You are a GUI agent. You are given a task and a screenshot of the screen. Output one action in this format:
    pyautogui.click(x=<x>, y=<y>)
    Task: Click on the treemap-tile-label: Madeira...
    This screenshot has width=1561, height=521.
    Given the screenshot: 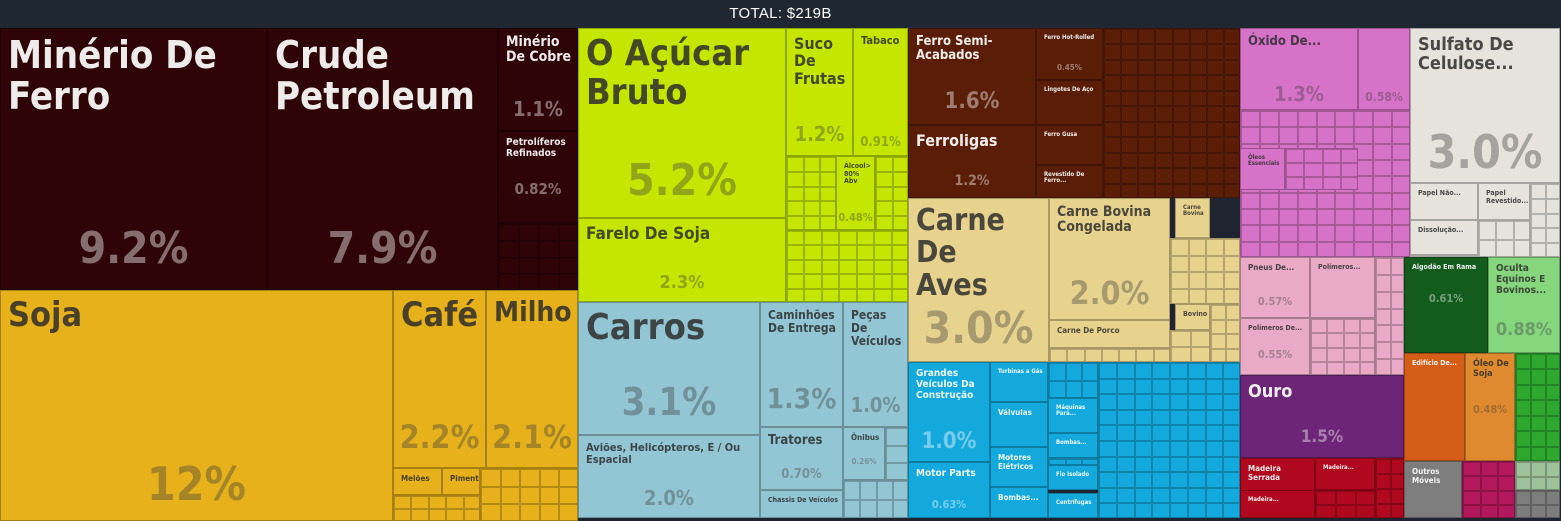 What is the action you would take?
    pyautogui.click(x=1263, y=499)
    